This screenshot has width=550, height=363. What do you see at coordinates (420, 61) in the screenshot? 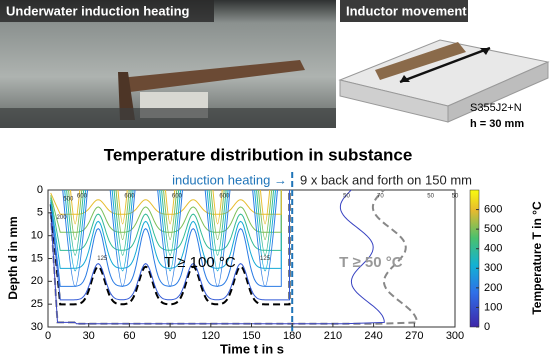
I see `inductor` at bounding box center [420, 61].